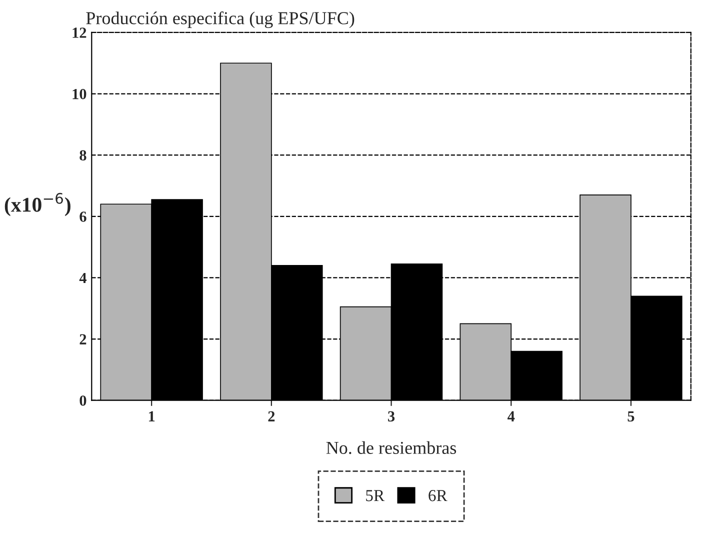 This screenshot has width=705, height=541. Describe the element at coordinates (438, 496) in the screenshot. I see `legend-label: 6R` at that location.